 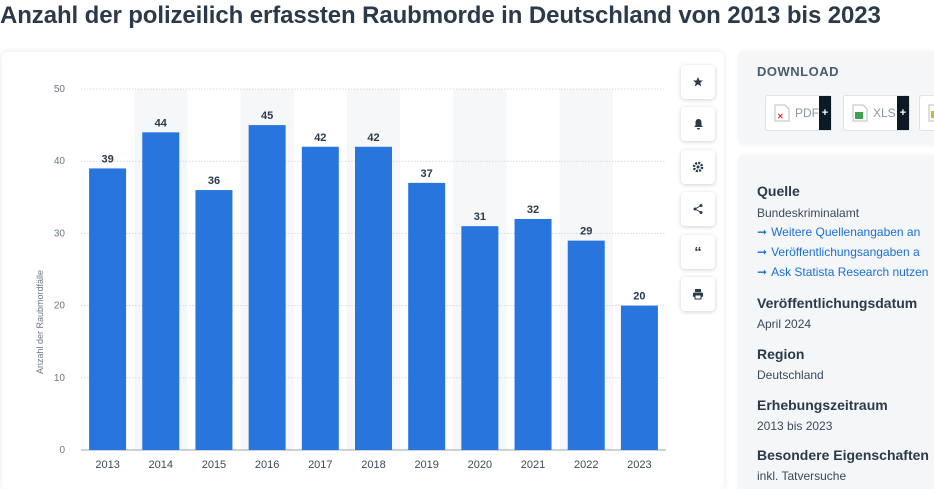 I want to click on x-tick-label: 2018, so click(x=373, y=465).